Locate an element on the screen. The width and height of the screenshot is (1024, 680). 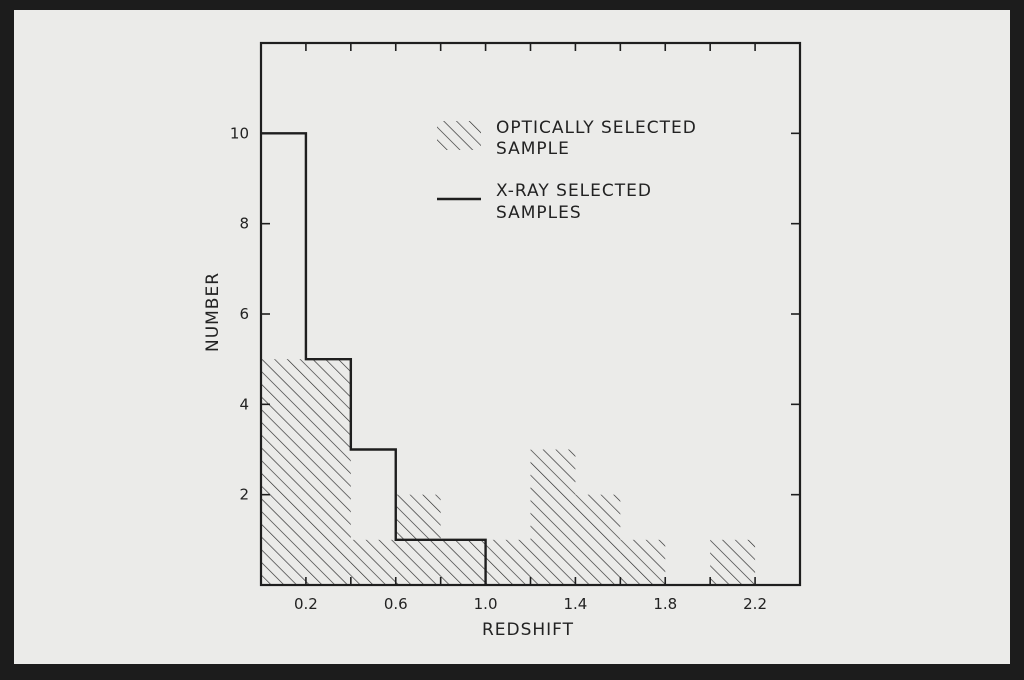
x-tick-label: 0.2 is located at coordinates (306, 604).